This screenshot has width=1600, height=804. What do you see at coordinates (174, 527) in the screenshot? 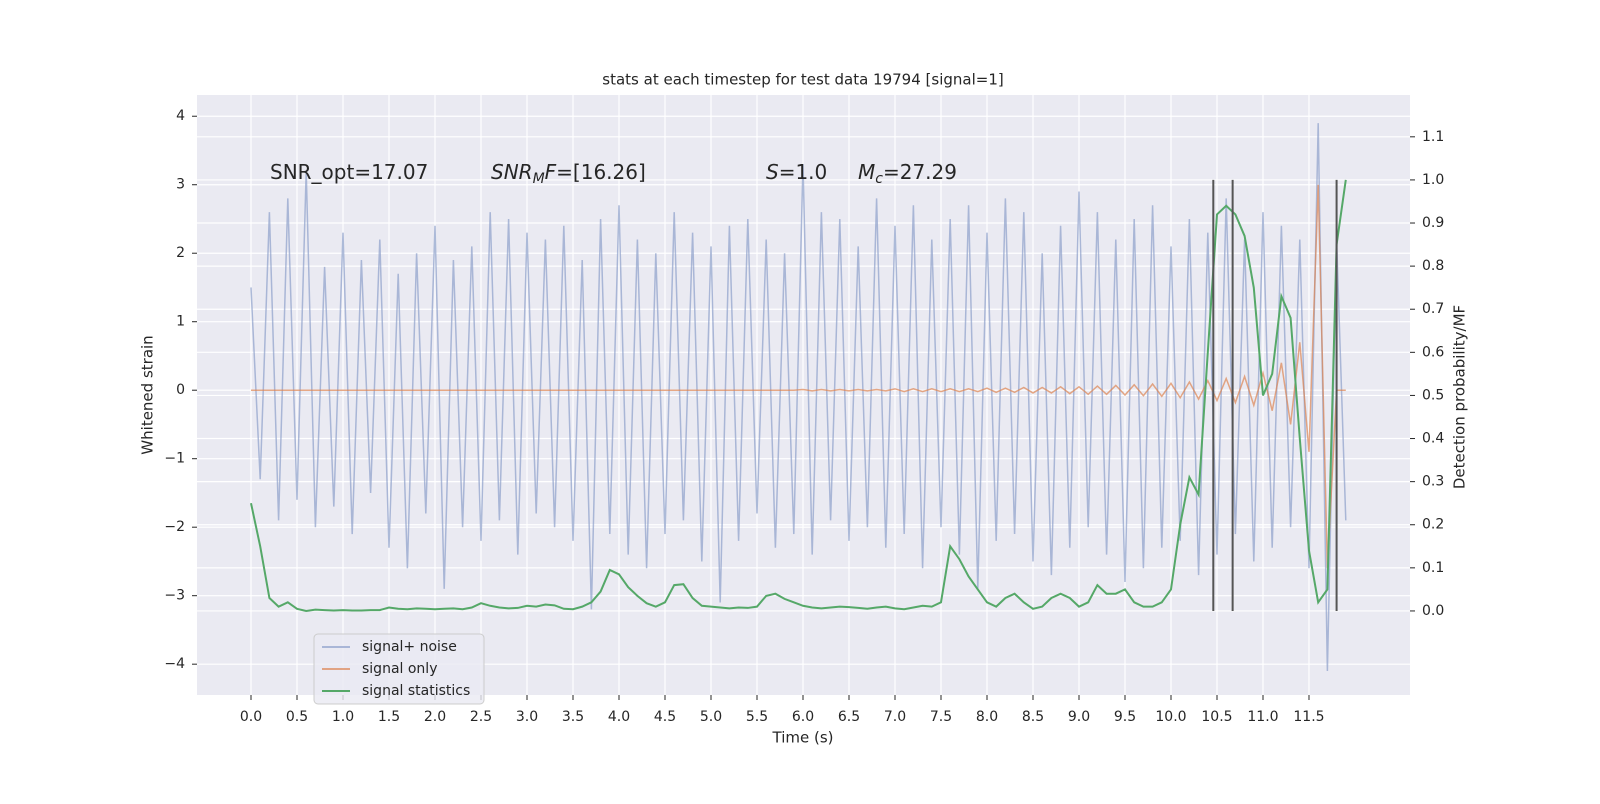
I see `y-tick-label: −2` at bounding box center [174, 527].